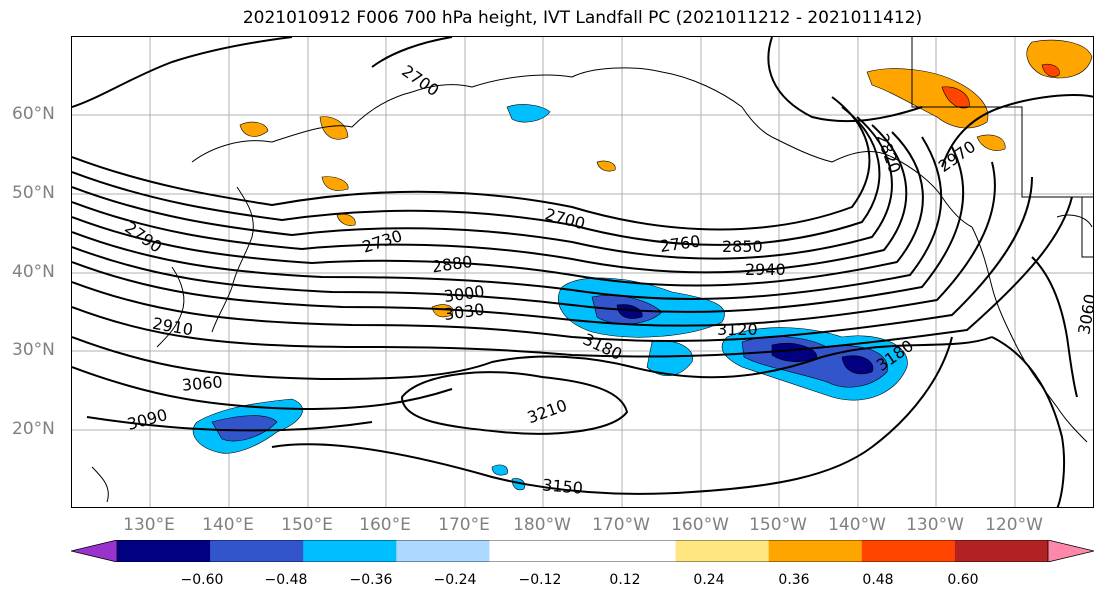 The width and height of the screenshot is (1105, 601). Describe the element at coordinates (857, 525) in the screenshot. I see `lon-label-140w: 140°W` at that location.